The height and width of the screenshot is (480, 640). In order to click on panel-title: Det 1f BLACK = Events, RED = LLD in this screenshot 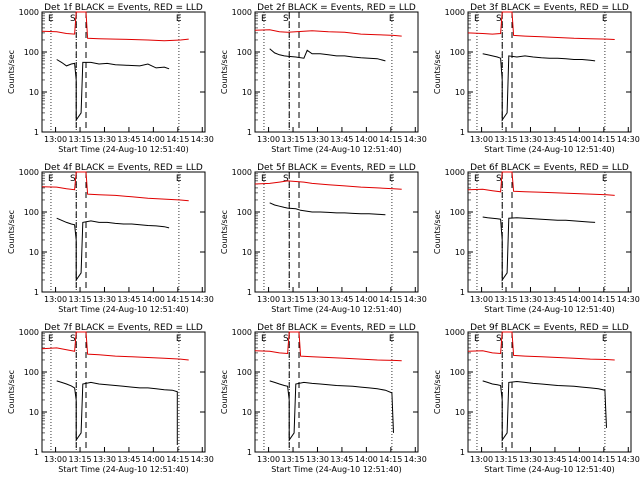, I will do `click(123, 8)`.